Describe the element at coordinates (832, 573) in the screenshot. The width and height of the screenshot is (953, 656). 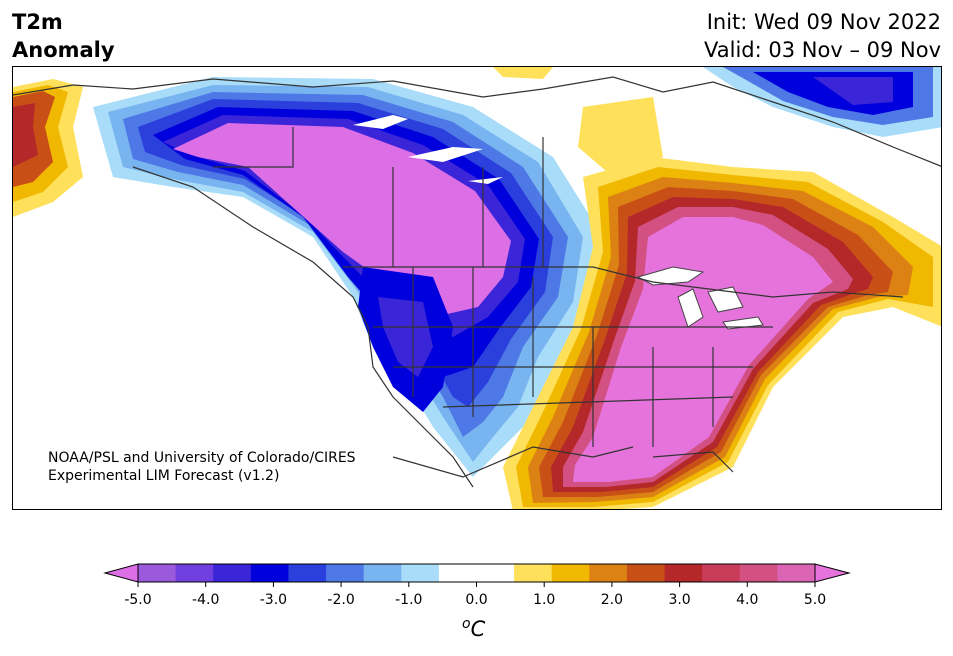
I see `colorbar-high-extension` at that location.